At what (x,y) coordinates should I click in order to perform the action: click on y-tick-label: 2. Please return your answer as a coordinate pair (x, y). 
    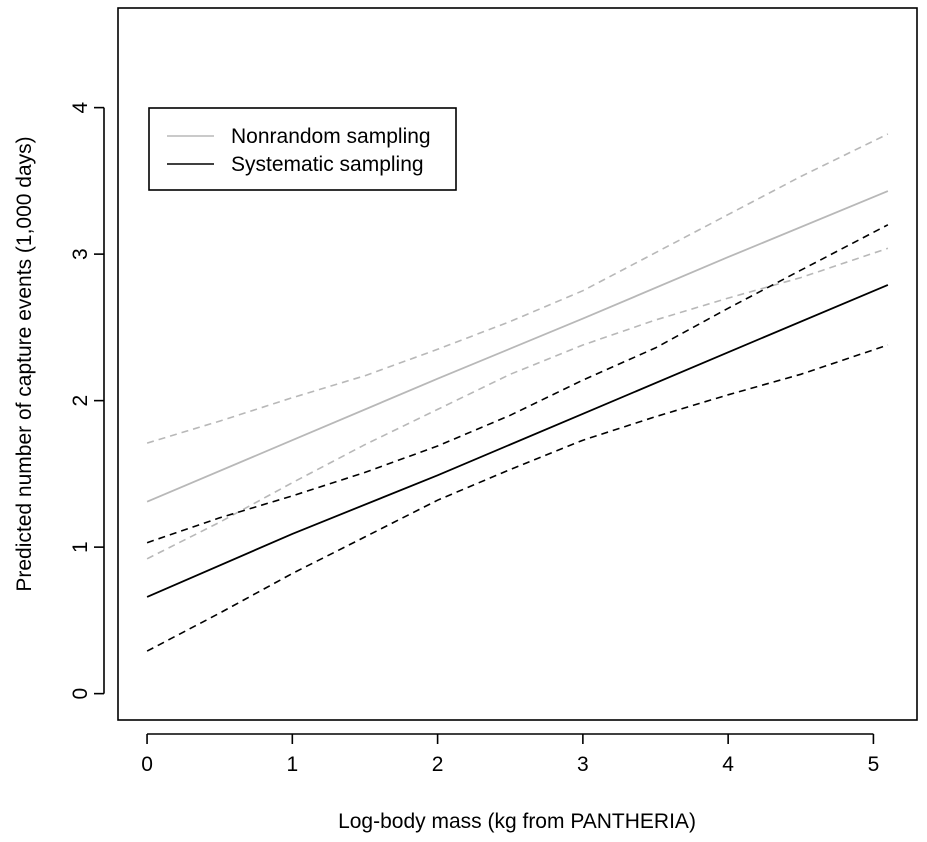
    Looking at the image, I should click on (80, 401).